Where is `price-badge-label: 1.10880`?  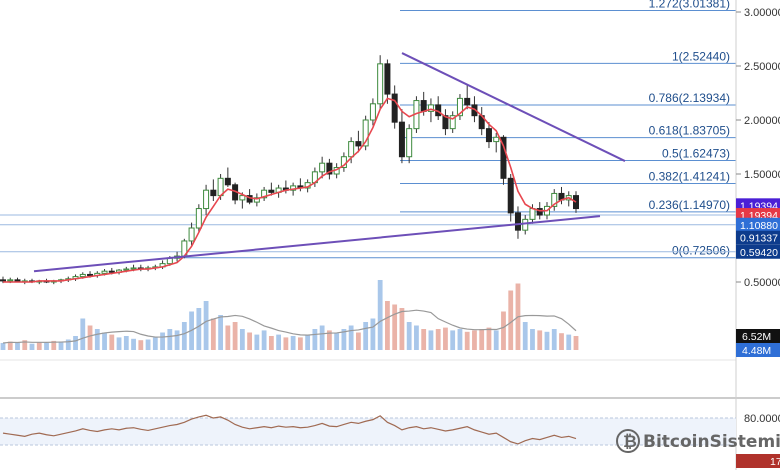
price-badge-label: 1.10880 is located at coordinates (759, 226).